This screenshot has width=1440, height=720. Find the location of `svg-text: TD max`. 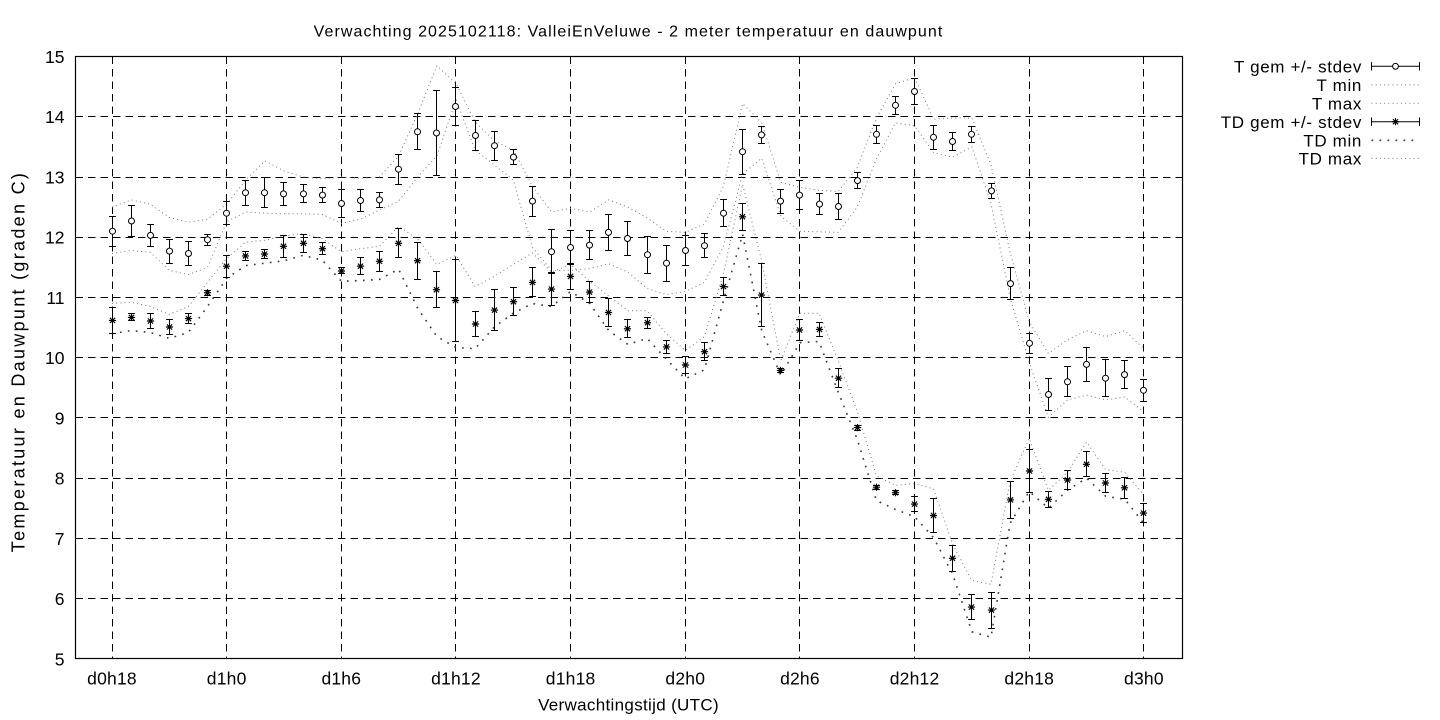

svg-text: TD max is located at coordinates (1330, 159).